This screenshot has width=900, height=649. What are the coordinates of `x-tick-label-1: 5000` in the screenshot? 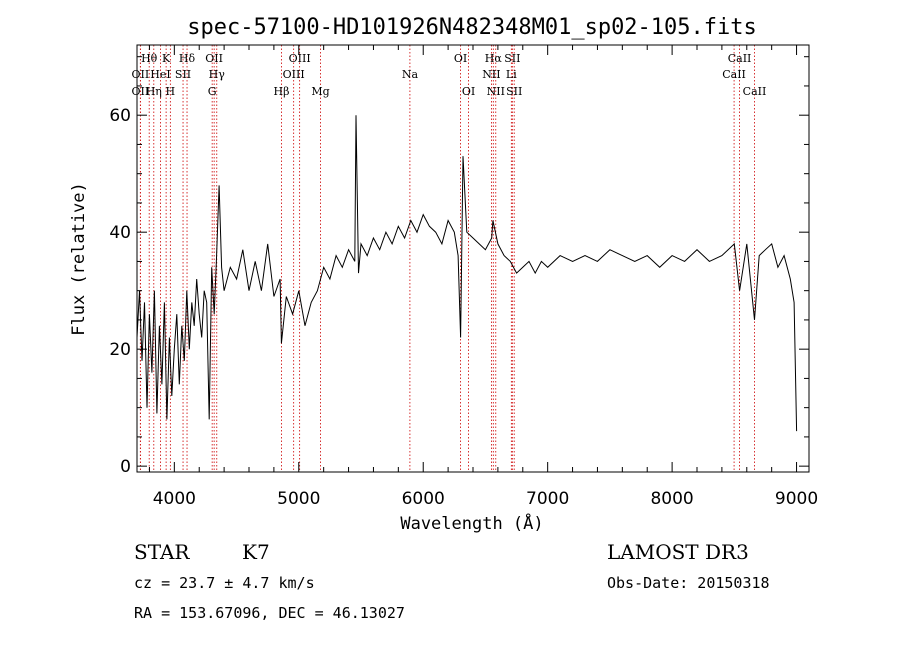 It's located at (298, 499).